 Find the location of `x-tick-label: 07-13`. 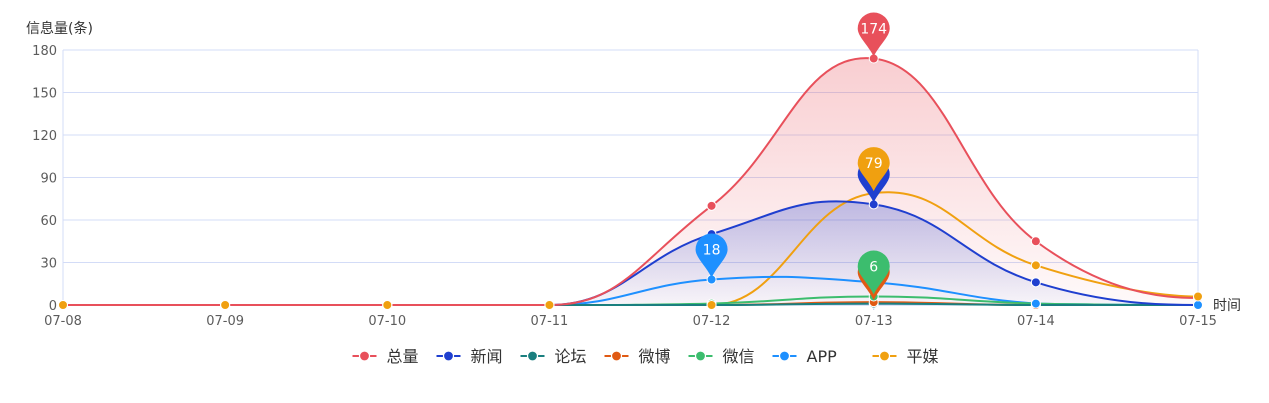

x-tick-label: 07-13 is located at coordinates (874, 321).